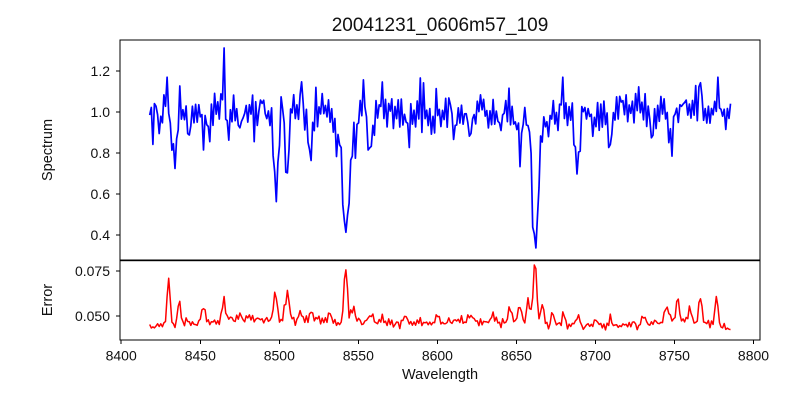 Image resolution: width=800 pixels, height=400 pixels. I want to click on svg-text: 8500, so click(279, 356).